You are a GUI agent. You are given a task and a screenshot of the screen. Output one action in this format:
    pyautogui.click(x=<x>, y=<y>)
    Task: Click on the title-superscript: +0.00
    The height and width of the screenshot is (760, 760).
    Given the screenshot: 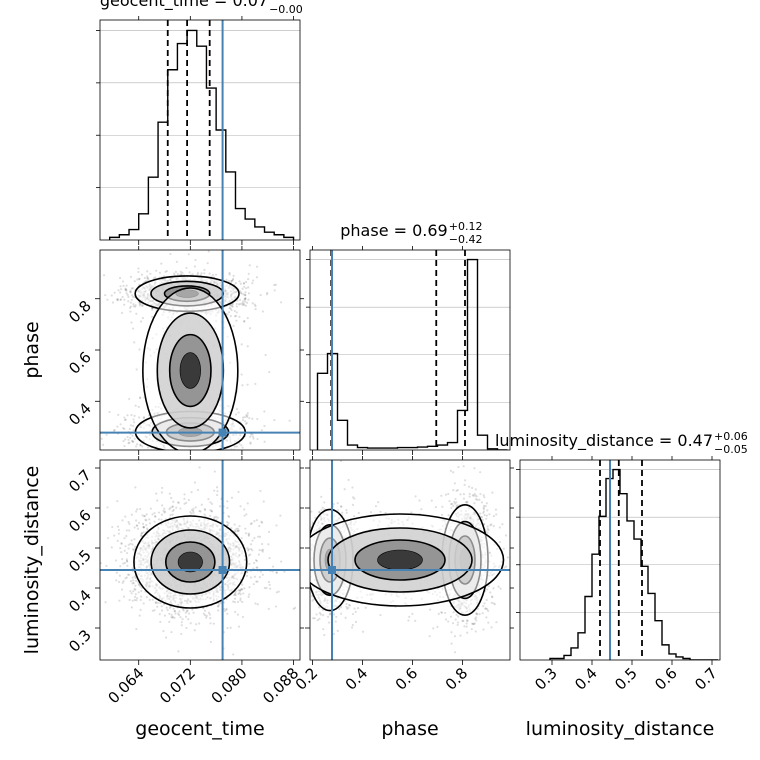 What is the action you would take?
    pyautogui.click(x=286, y=1)
    